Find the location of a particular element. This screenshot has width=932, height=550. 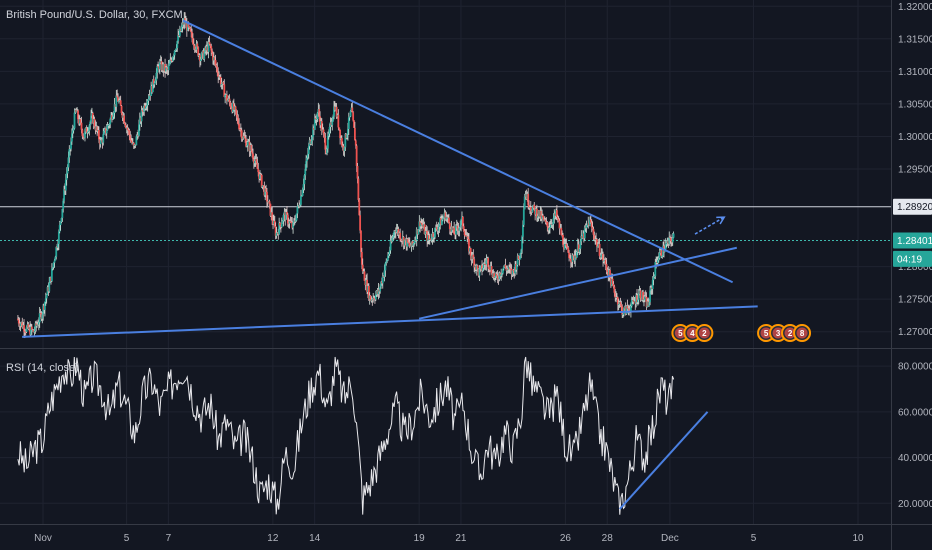

price-tick-label: 1.29500 is located at coordinates (915, 169).